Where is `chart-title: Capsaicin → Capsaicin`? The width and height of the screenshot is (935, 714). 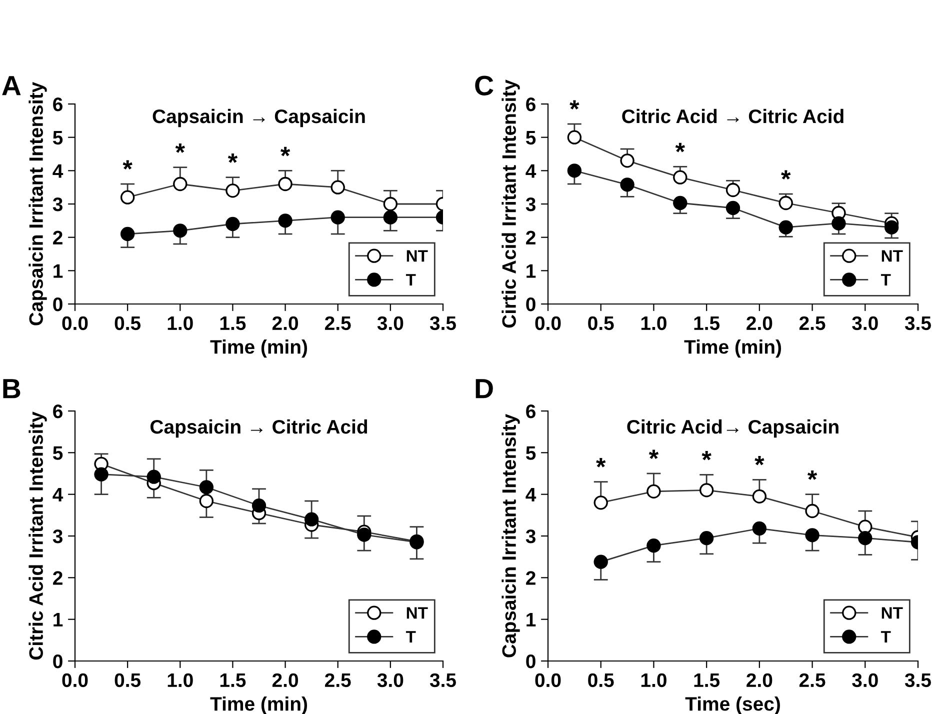
chart-title: Capsaicin → Capsaicin is located at coordinates (258, 118).